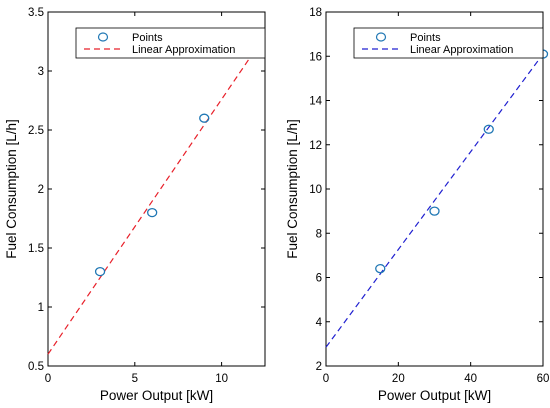  I want to click on left-legend: Points Linear Approximation, so click(170, 43).